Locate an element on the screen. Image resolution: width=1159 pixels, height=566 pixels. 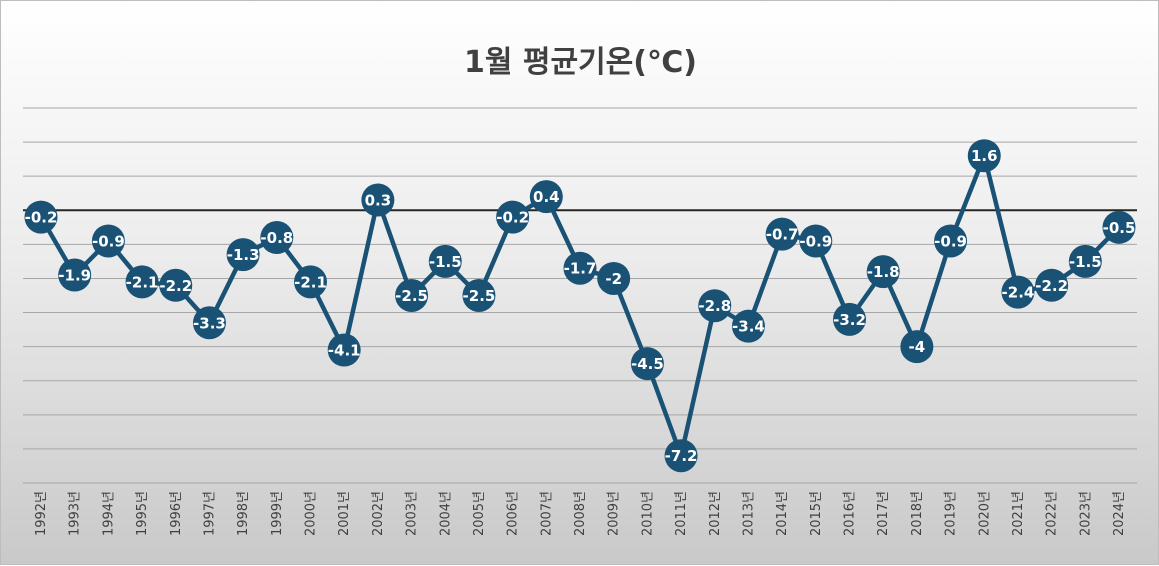
data-label: -3.2 is located at coordinates (849, 320).